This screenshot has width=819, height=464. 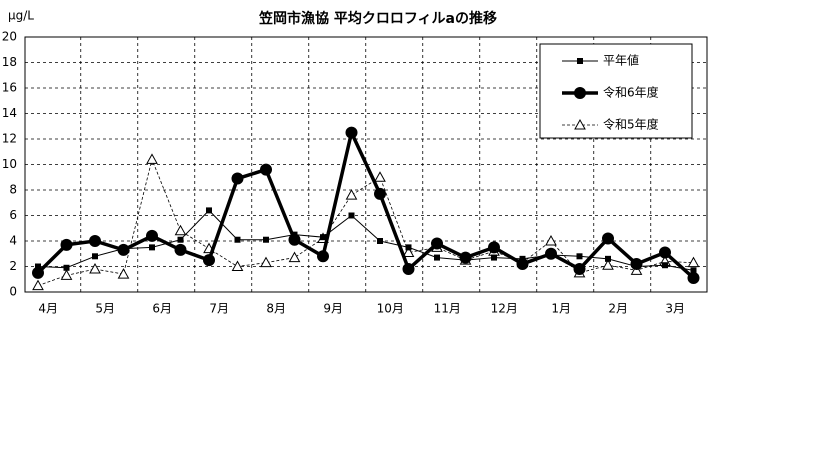 I want to click on y-tick-label: 14, so click(x=9, y=113).